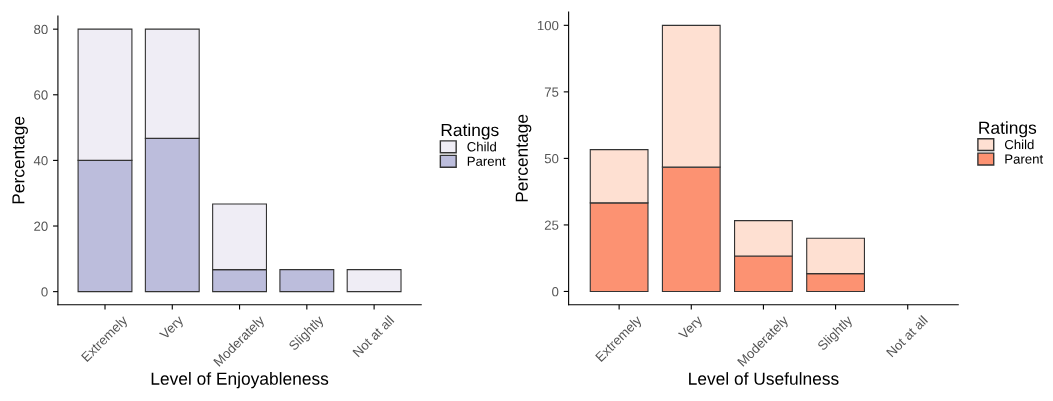 Image resolution: width=1053 pixels, height=401 pixels. What do you see at coordinates (551, 158) in the screenshot?
I see `y-tick-label: 50` at bounding box center [551, 158].